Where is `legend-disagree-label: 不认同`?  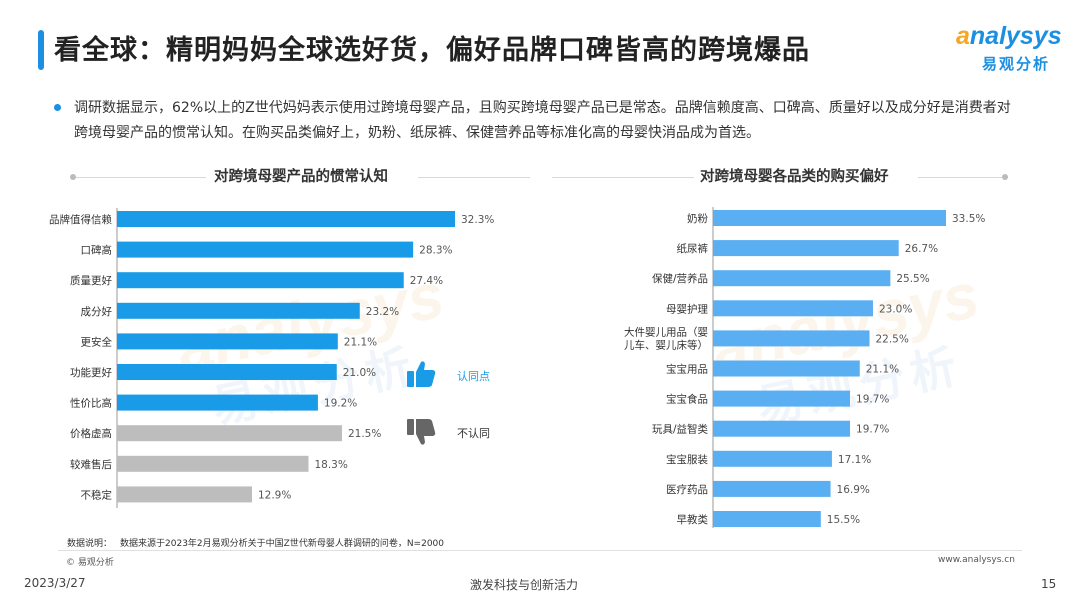 legend-disagree-label: 不认同 is located at coordinates (473, 433).